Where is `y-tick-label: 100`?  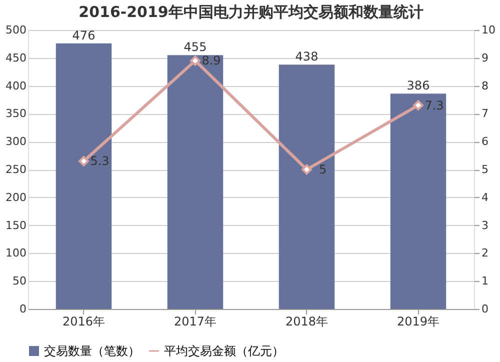 y-tick-label: 100 is located at coordinates (16, 253).